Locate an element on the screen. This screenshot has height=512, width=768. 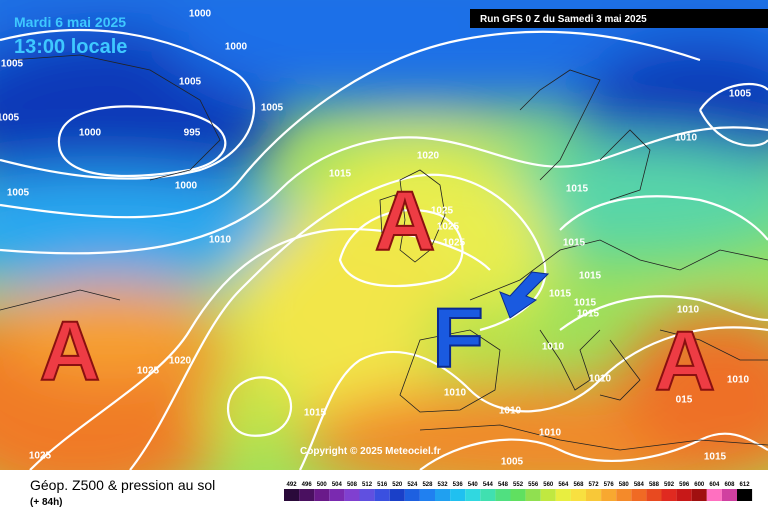
scale-label: 572 is located at coordinates (594, 485).